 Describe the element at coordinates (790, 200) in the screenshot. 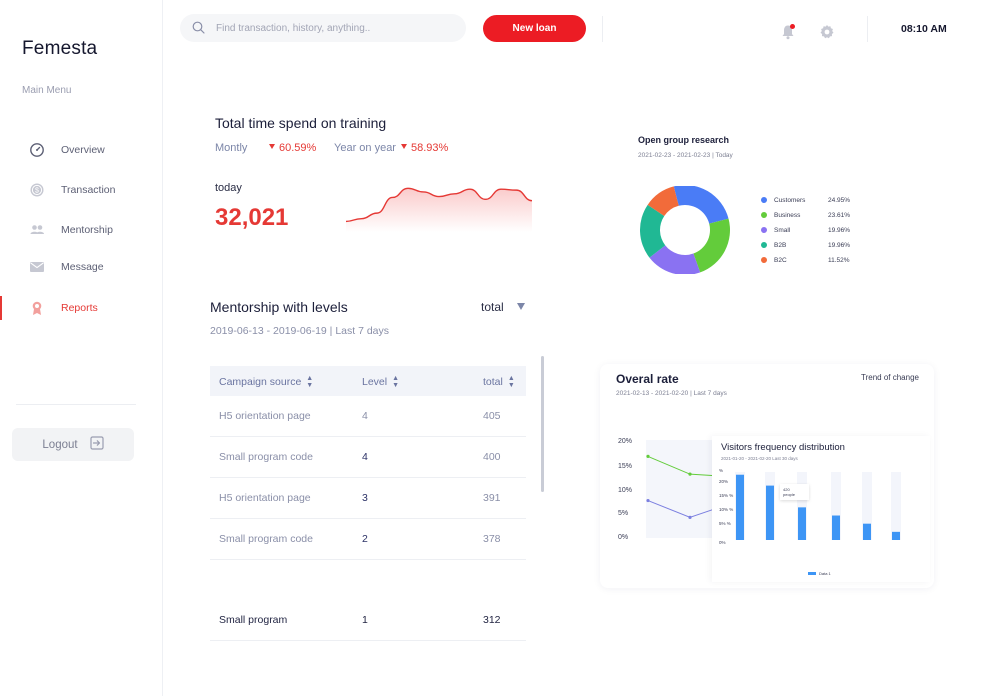

I see `legend-name: Customers` at that location.